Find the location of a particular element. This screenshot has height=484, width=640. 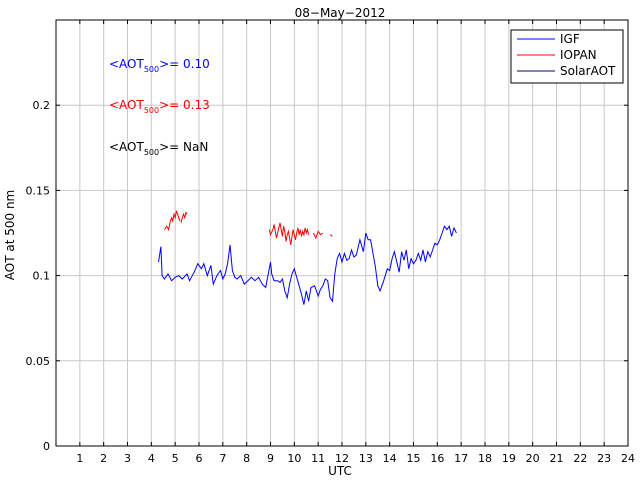

y-tick-label: 0.1 is located at coordinates (42, 276).